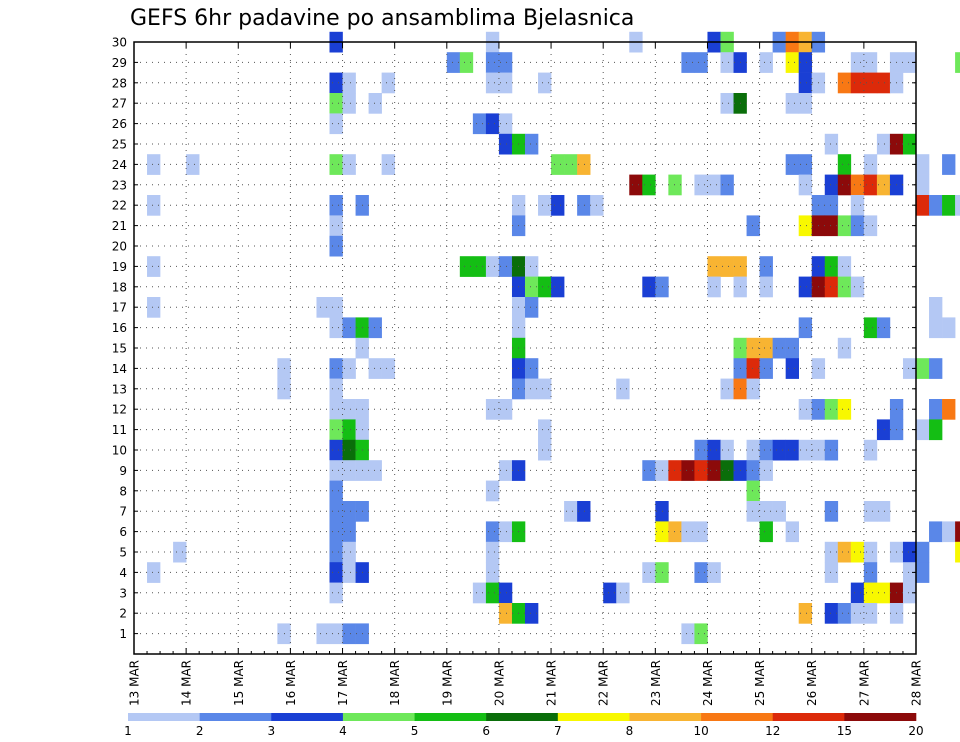 The width and height of the screenshot is (960, 742). Describe the element at coordinates (343, 731) in the screenshot. I see `scale-label: 4` at that location.